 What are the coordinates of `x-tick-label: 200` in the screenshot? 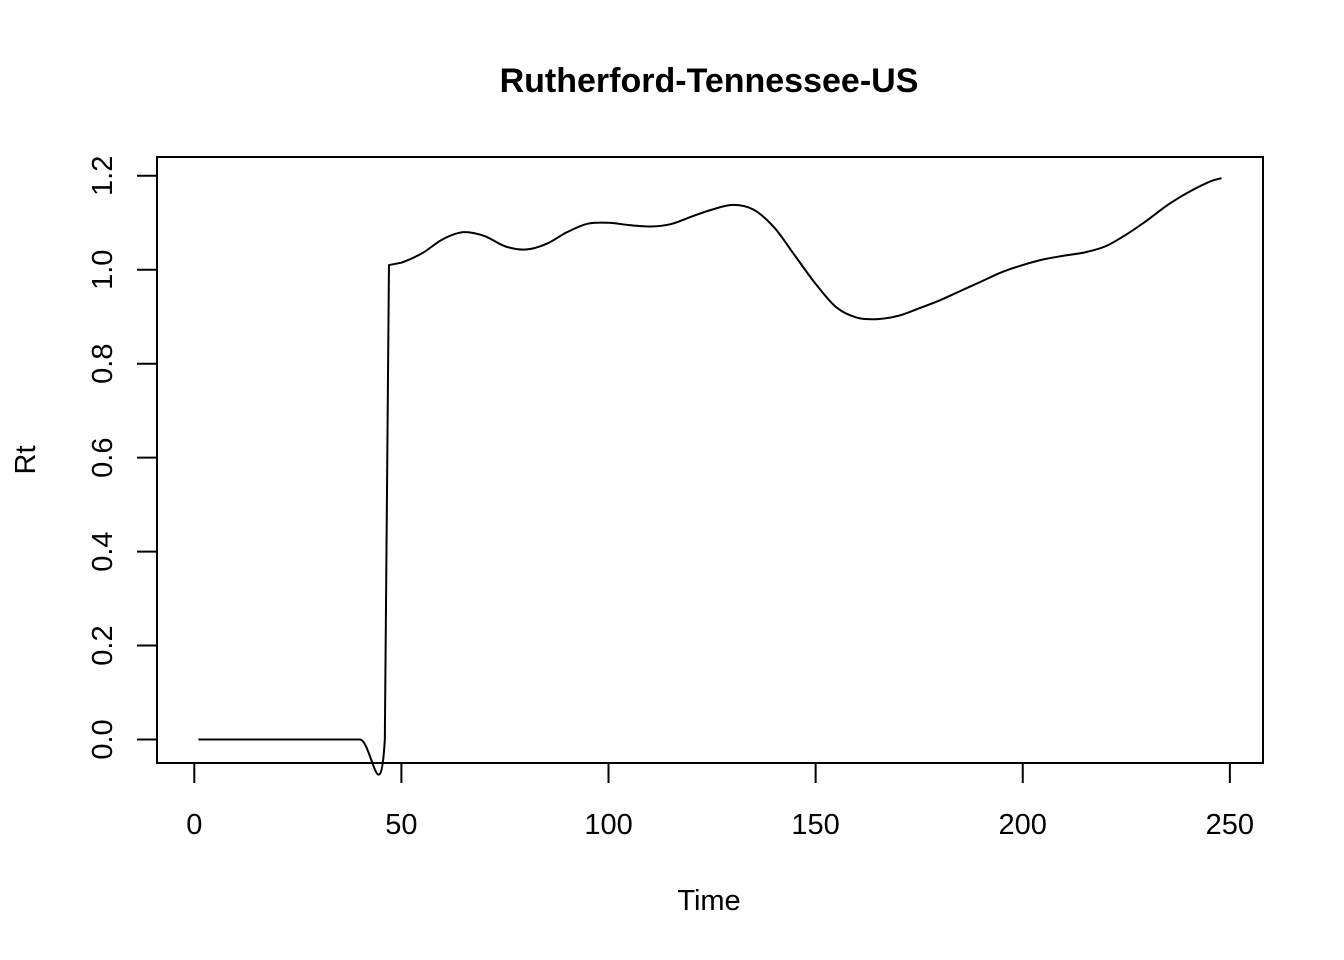 It's located at (1023, 825).